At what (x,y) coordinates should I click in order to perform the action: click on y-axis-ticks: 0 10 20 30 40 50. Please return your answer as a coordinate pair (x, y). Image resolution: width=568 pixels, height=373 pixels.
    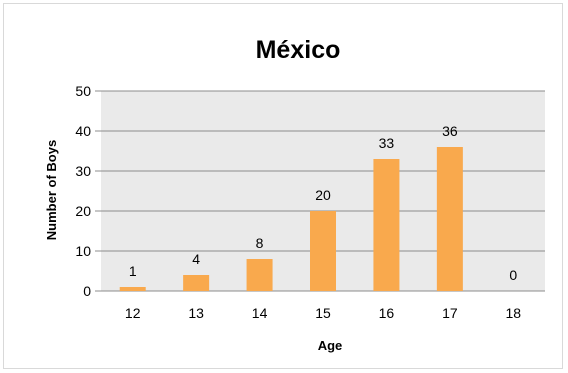
    Looking at the image, I should click on (83, 191).